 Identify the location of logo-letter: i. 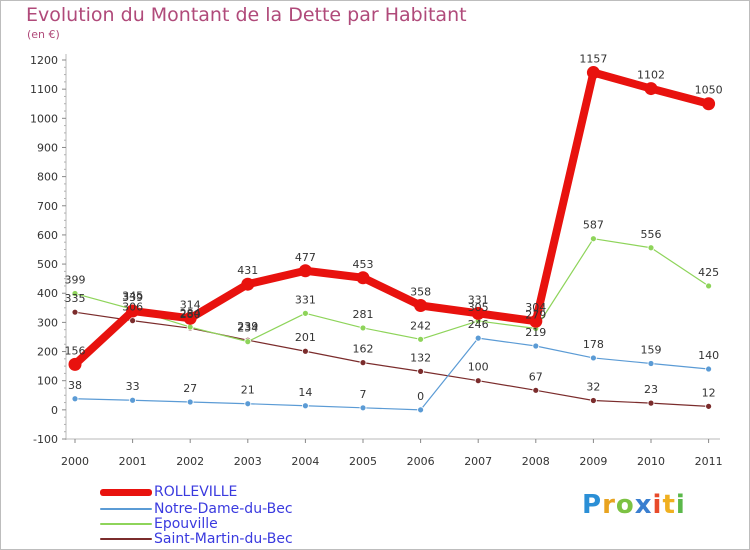
(657, 505).